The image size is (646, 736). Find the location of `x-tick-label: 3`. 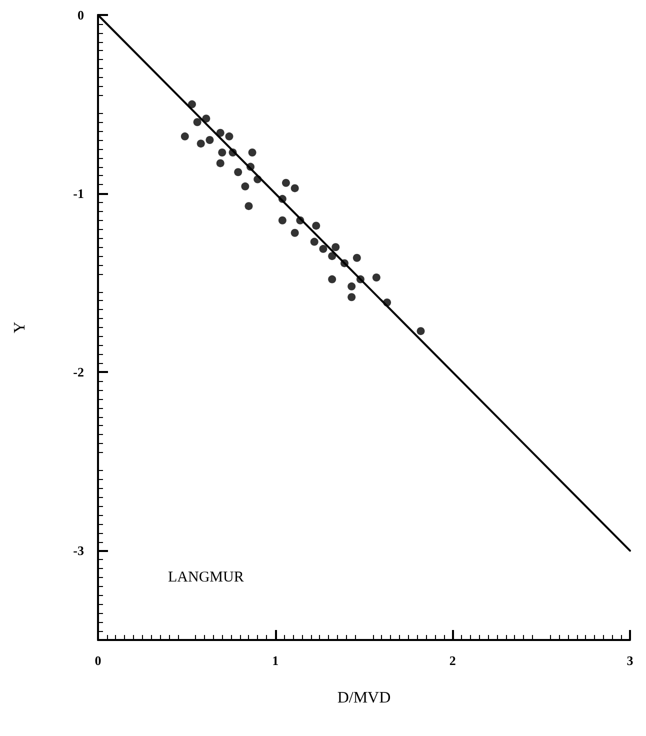

x-tick-label: 3 is located at coordinates (630, 660).